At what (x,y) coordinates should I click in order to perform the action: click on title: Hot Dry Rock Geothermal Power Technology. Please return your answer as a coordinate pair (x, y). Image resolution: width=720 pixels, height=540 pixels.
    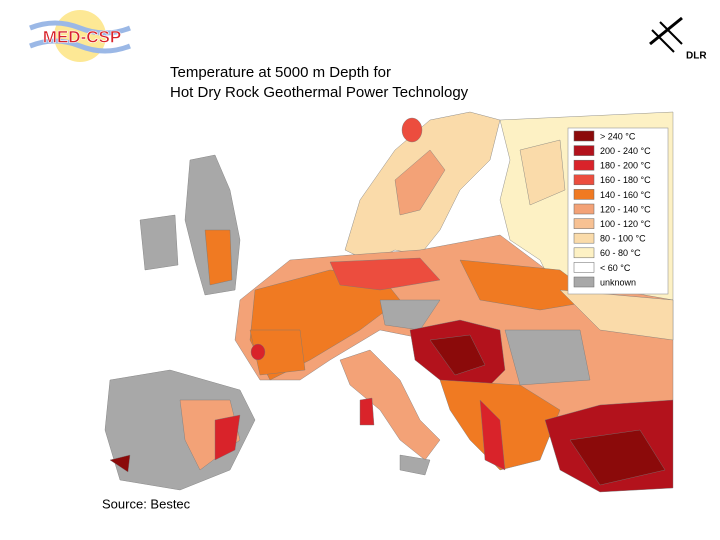
    Looking at the image, I should click on (319, 92).